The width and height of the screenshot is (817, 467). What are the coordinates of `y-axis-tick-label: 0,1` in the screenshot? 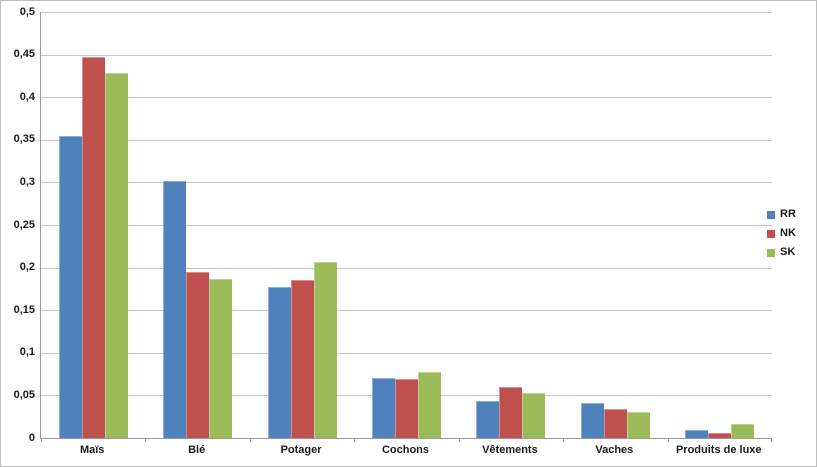 It's located at (27, 352).